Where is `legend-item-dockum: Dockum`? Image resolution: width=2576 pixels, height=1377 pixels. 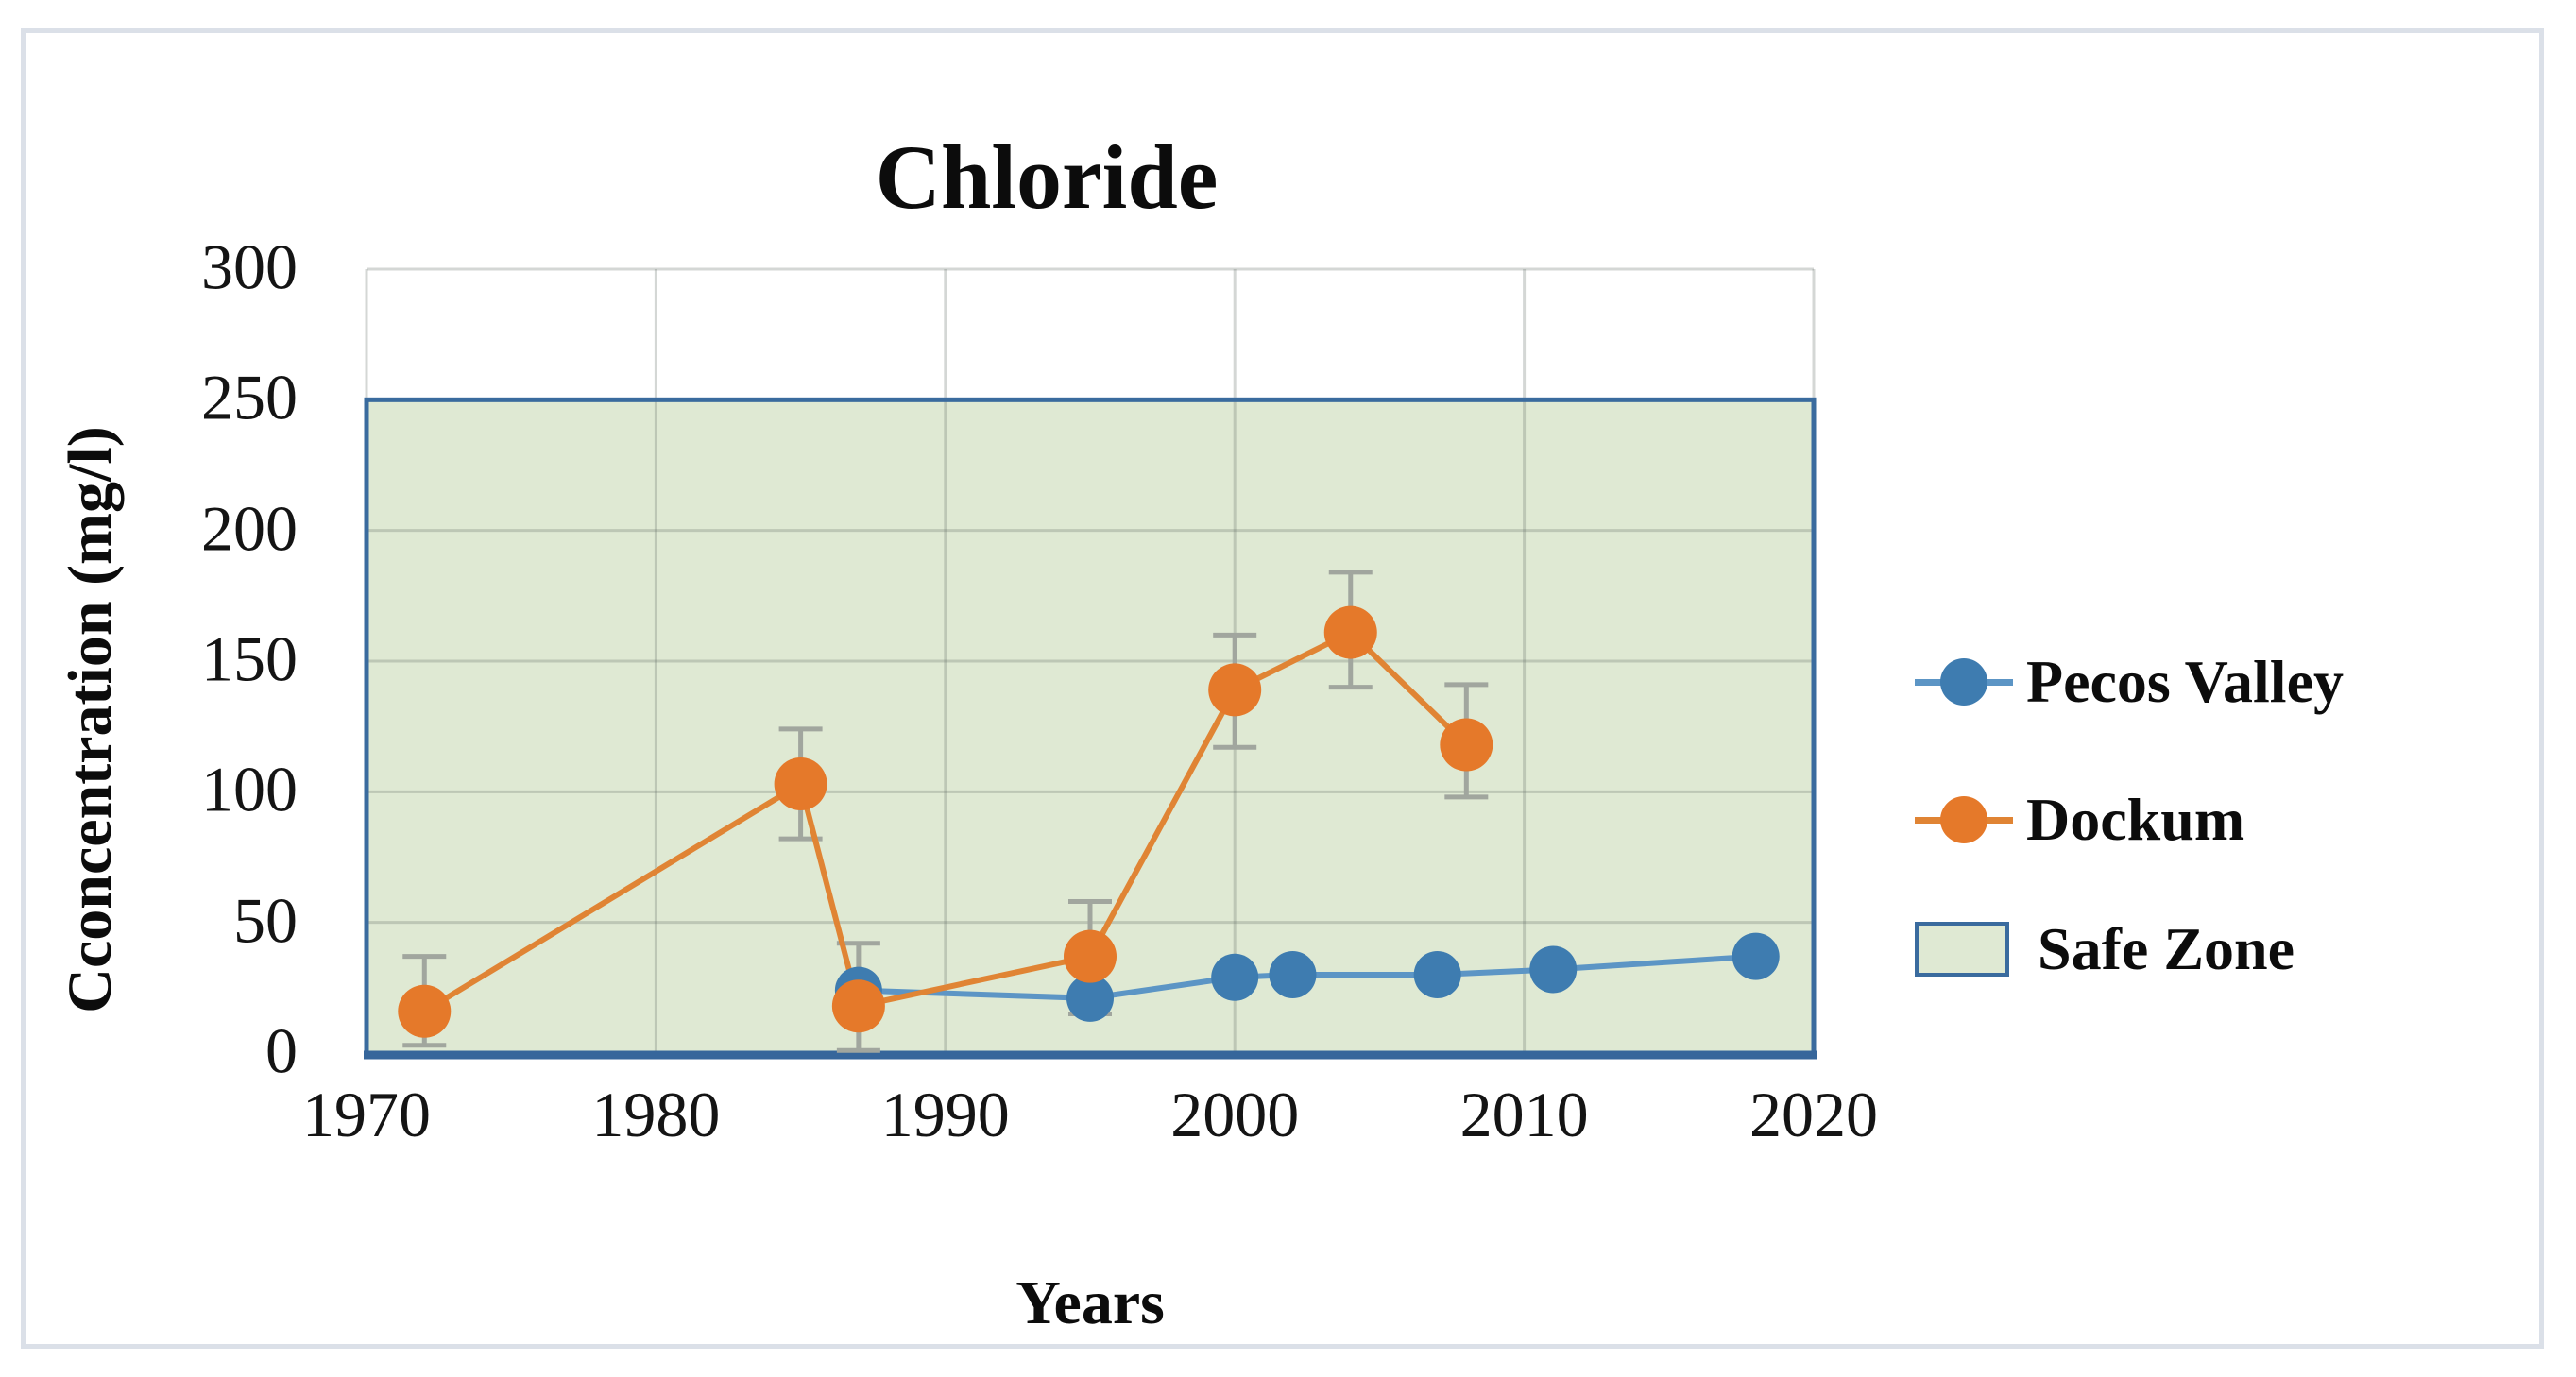
legend-item-dockum: Dockum is located at coordinates (2080, 820).